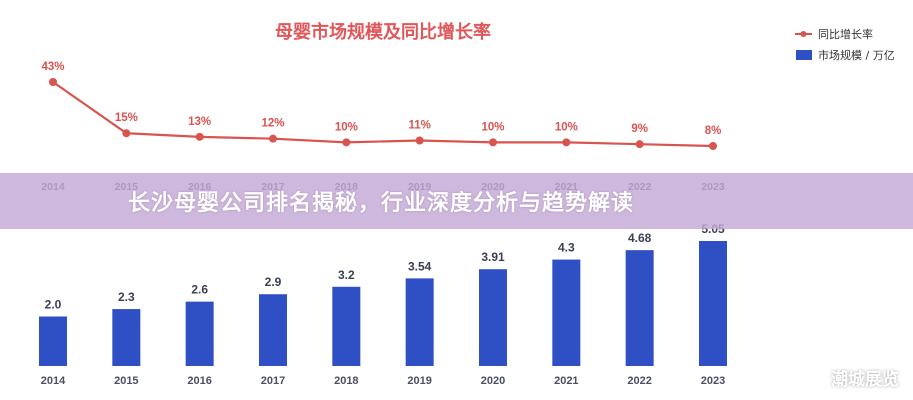 This screenshot has width=913, height=400. What do you see at coordinates (199, 122) in the screenshot?
I see `growth-value-label: 13%` at bounding box center [199, 122].